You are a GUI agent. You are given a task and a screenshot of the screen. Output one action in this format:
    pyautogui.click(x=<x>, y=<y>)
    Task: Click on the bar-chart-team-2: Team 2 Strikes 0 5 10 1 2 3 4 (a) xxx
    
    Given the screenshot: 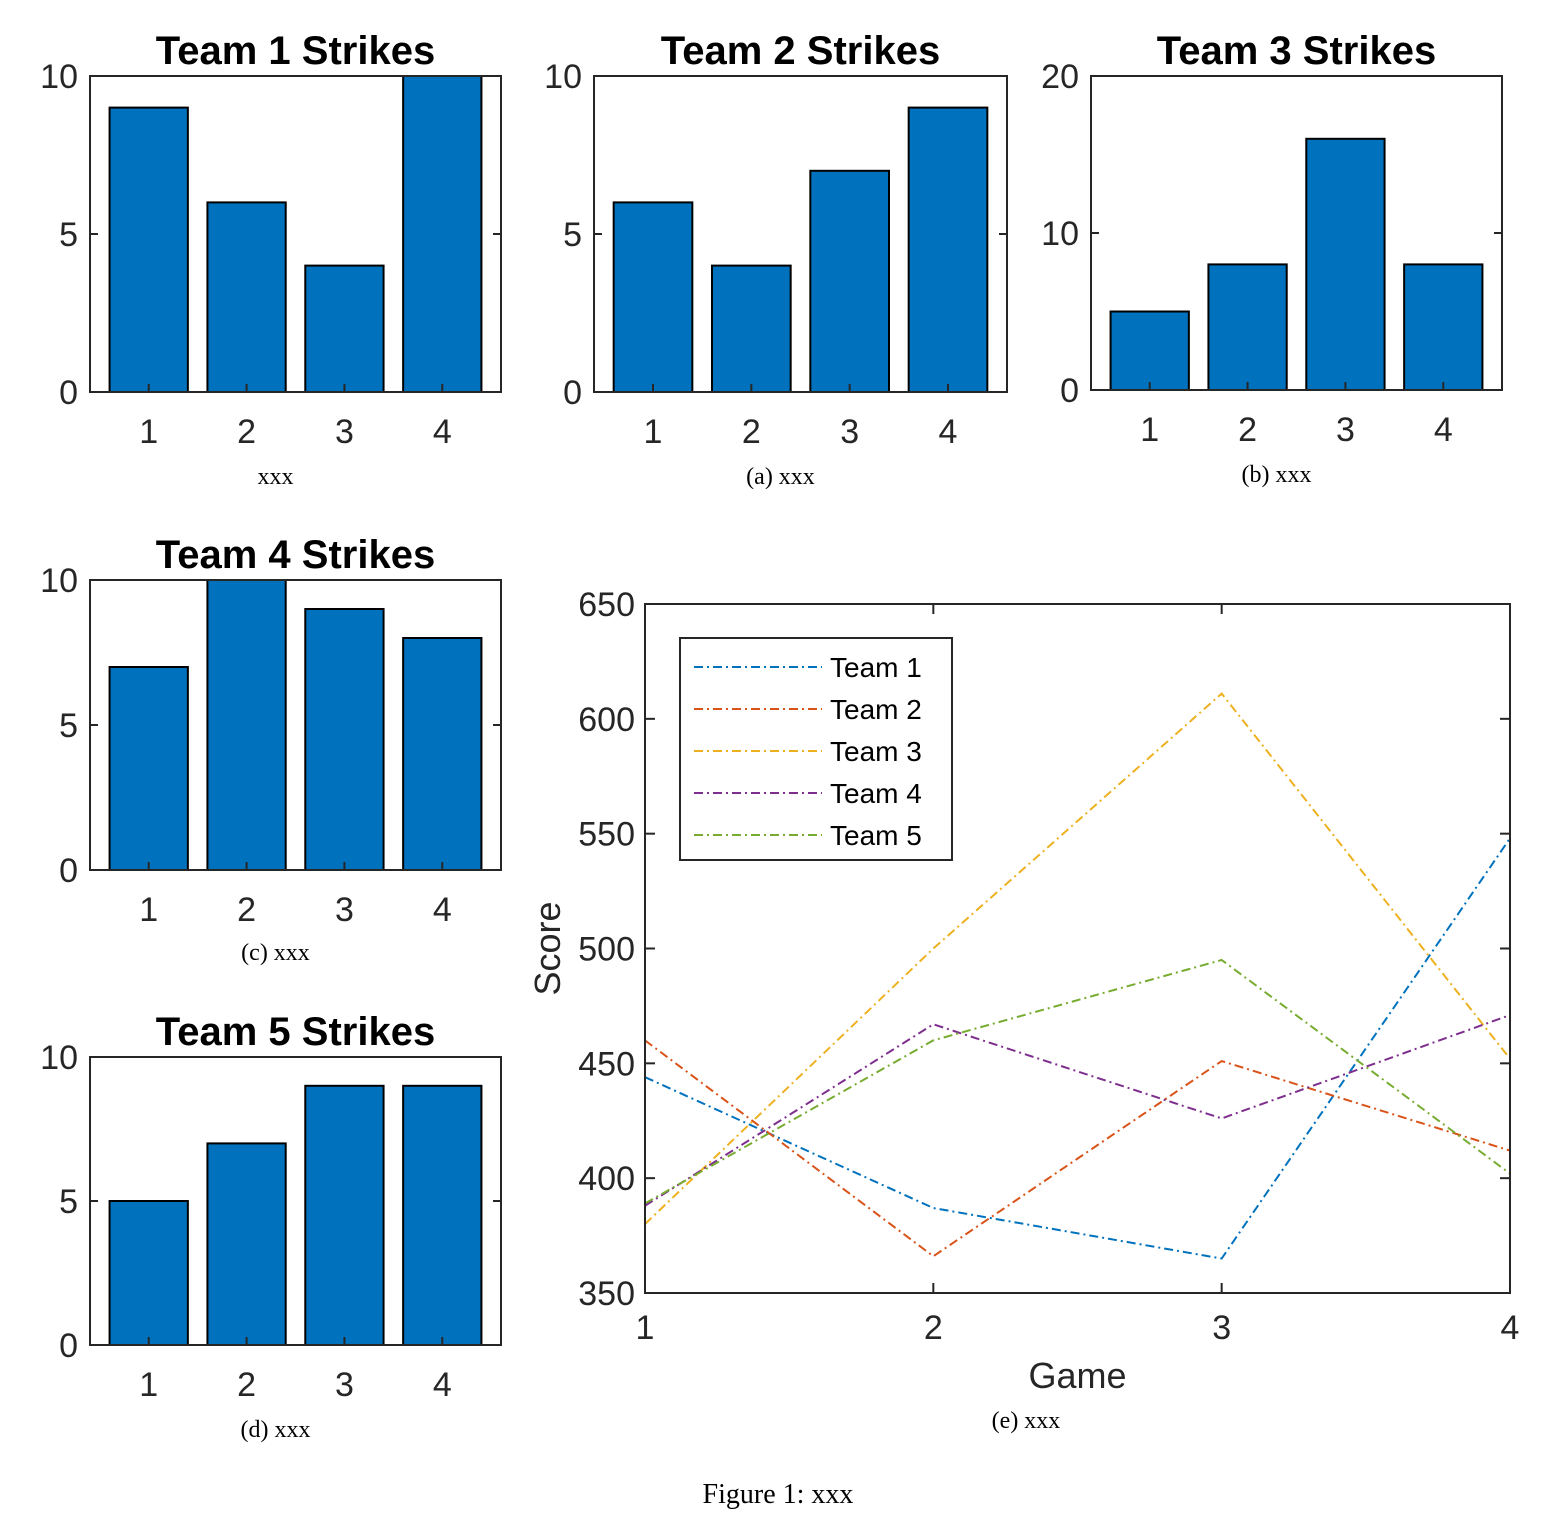 What is the action you would take?
    pyautogui.click(x=776, y=259)
    